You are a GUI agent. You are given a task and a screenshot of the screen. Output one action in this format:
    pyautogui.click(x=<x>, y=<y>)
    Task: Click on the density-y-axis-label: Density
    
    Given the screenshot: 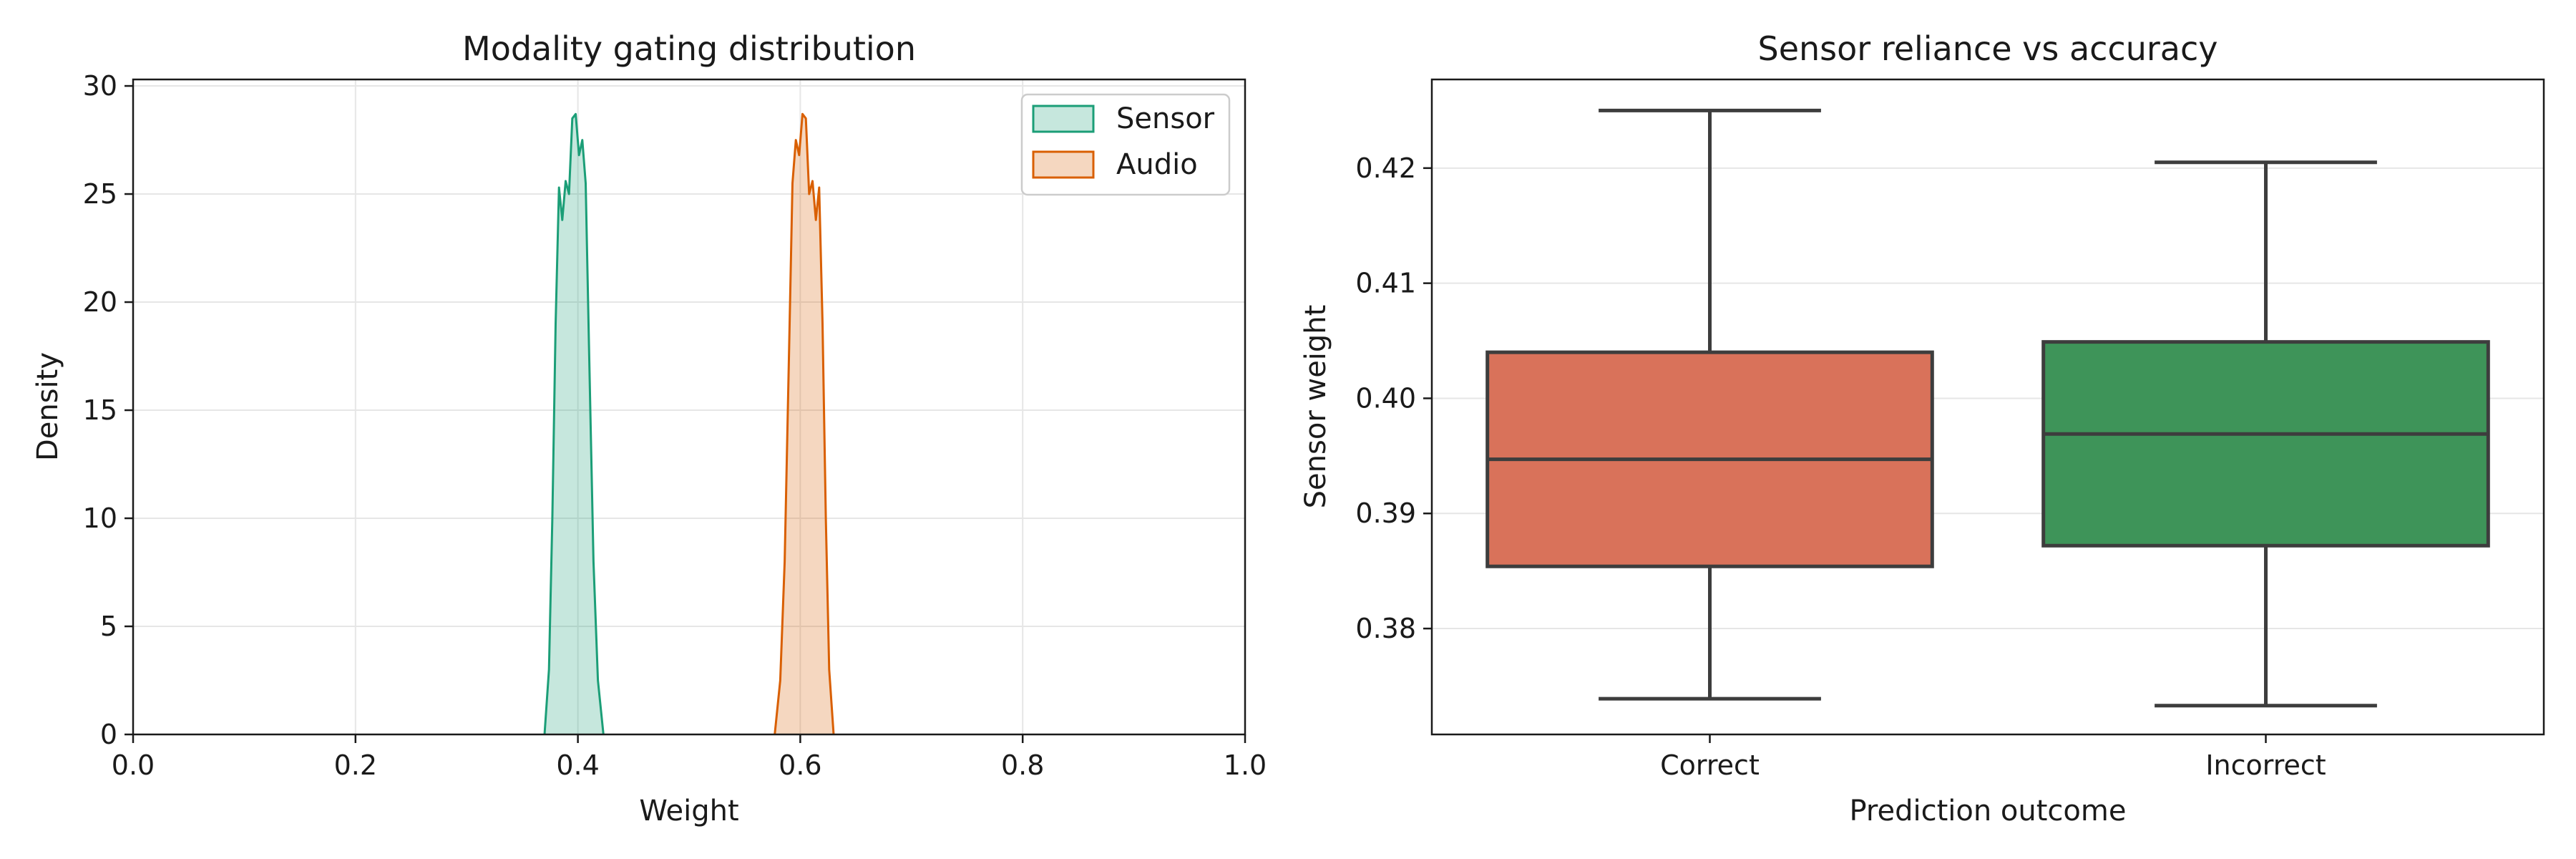 What is the action you would take?
    pyautogui.click(x=48, y=406)
    